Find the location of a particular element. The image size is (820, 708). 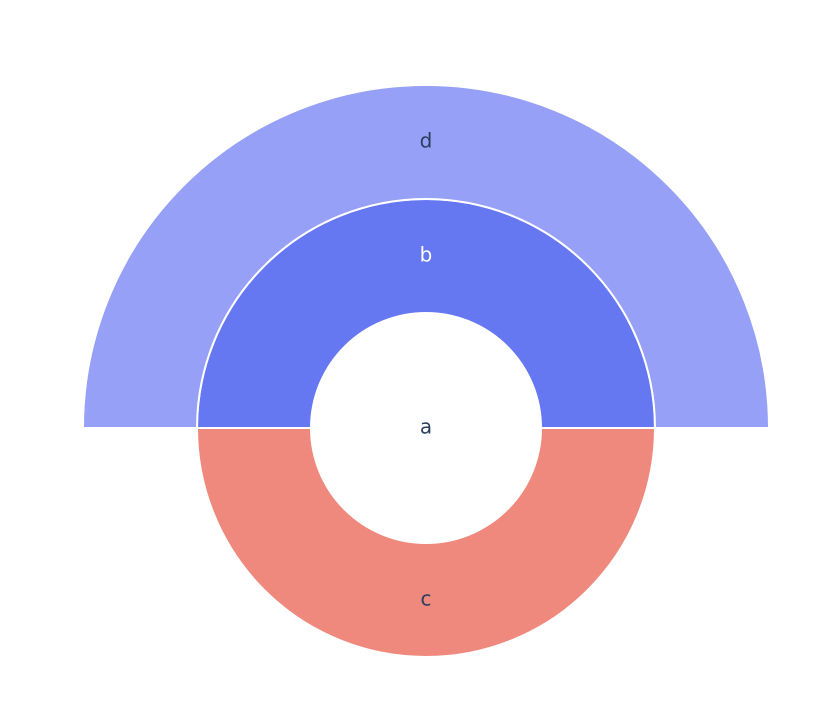

sector-label: a is located at coordinates (426, 427).